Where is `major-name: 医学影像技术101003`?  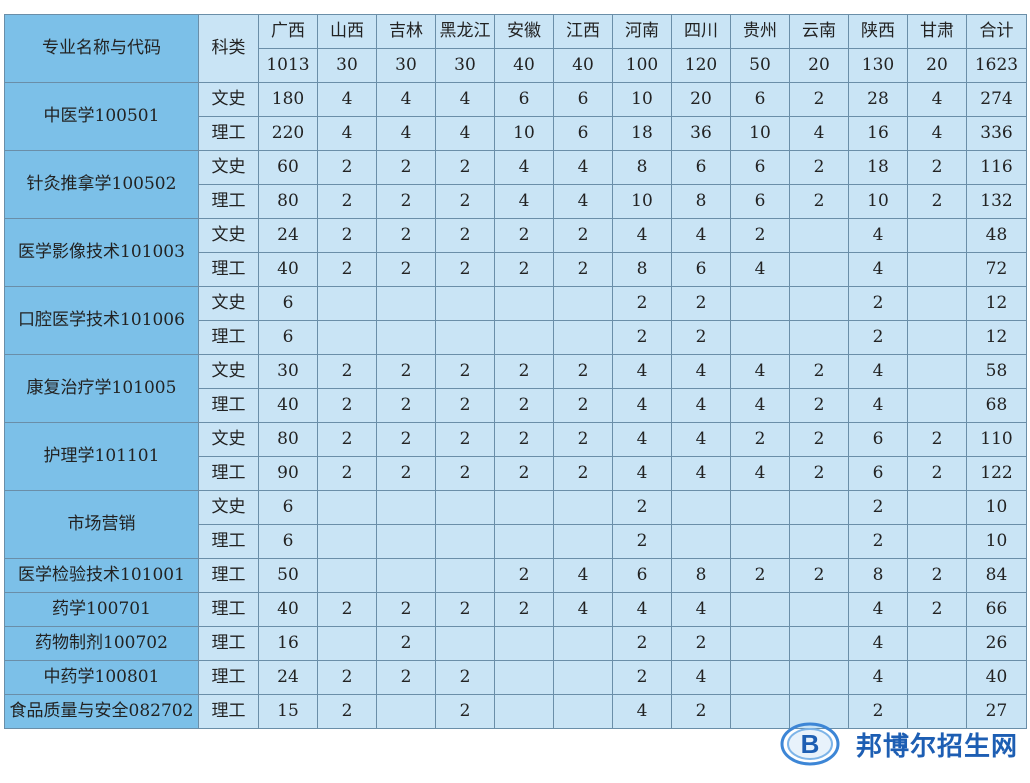
major-name: 医学影像技术101003 is located at coordinates (101, 252).